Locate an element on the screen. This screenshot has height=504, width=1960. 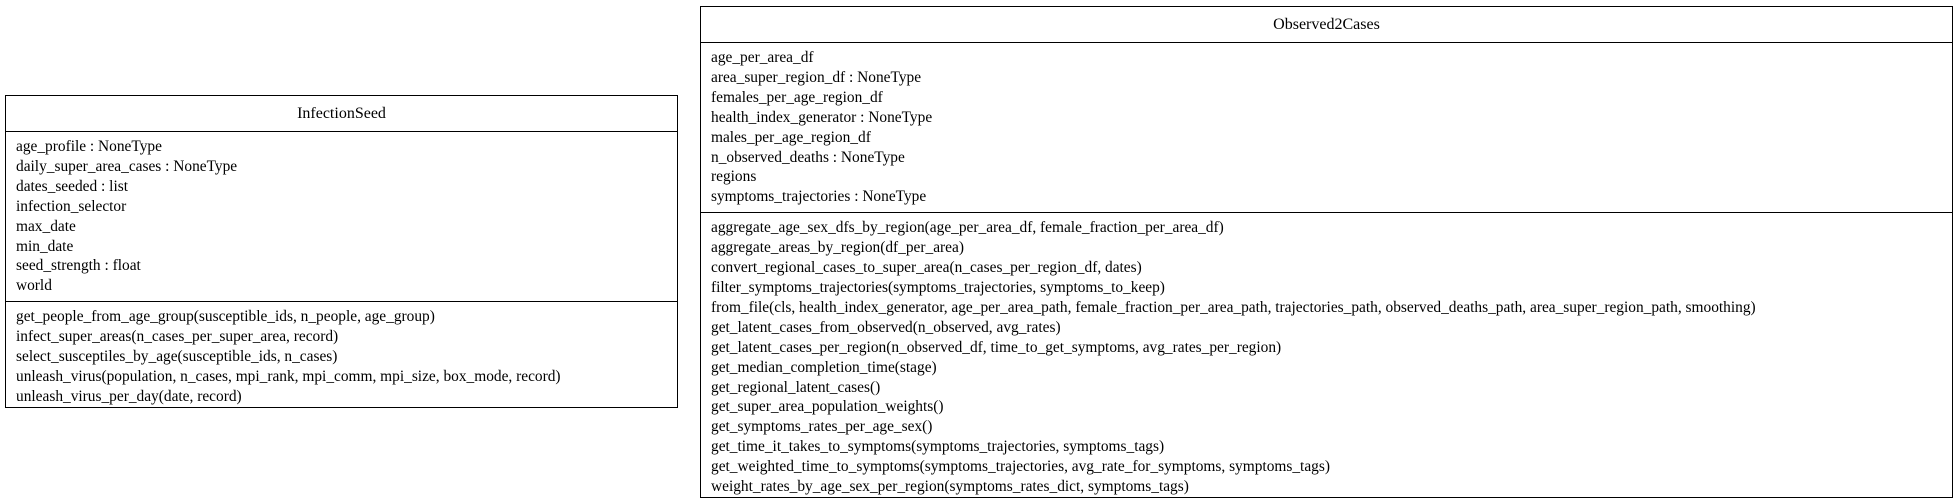
attribute: dates_seeded : list is located at coordinates (72, 186).